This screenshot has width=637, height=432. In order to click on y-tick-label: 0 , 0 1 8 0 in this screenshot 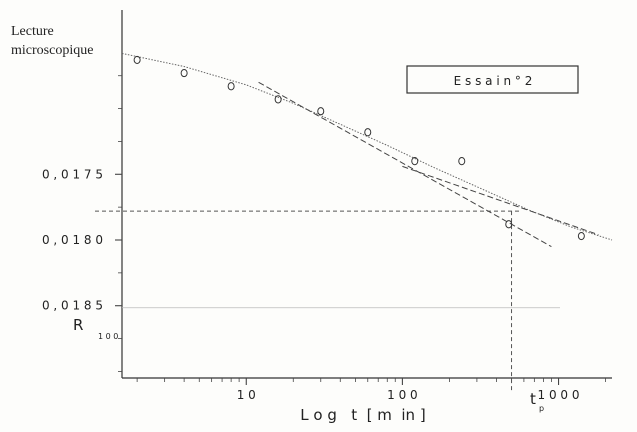, I will do `click(72, 240)`.